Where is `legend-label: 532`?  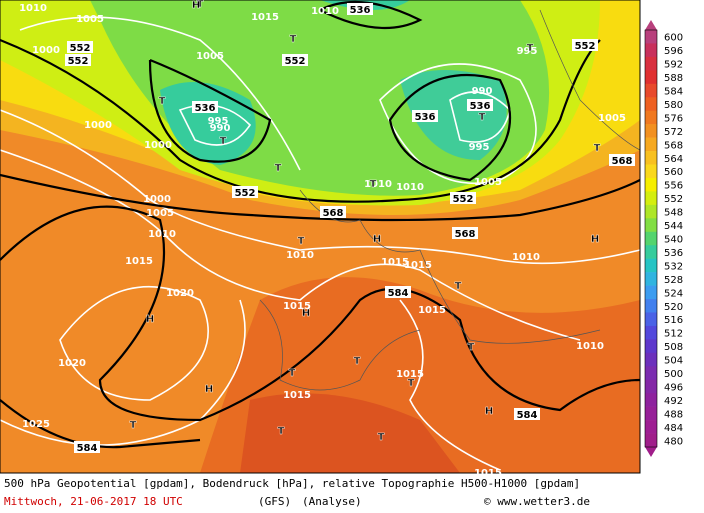
legend-label: 532 is located at coordinates (673, 266).